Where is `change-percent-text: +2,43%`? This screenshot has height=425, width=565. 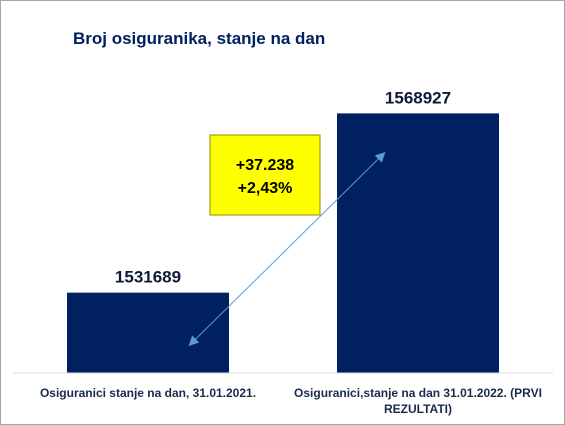 change-percent-text: +2,43% is located at coordinates (265, 188).